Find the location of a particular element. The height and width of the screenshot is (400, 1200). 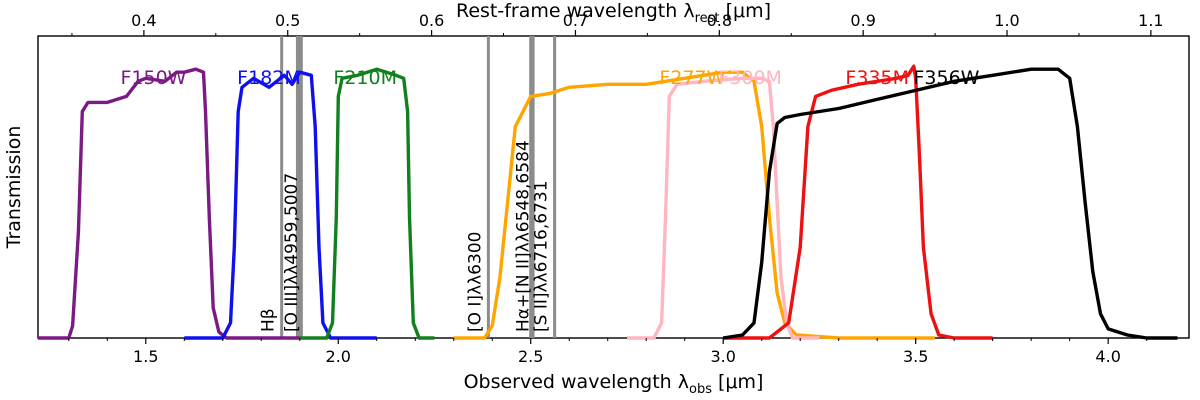

x-axis-bottom: 1.5 2.0 2.5 3.0 3.5 4.0 is located at coordinates (608, 352).